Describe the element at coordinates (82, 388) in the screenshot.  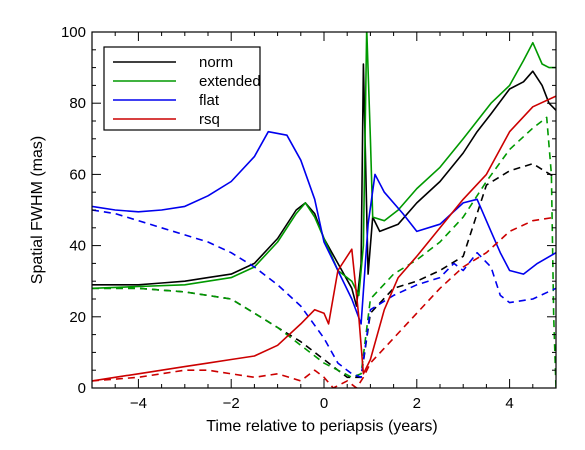
I see `y-tick-label: 0` at that location.